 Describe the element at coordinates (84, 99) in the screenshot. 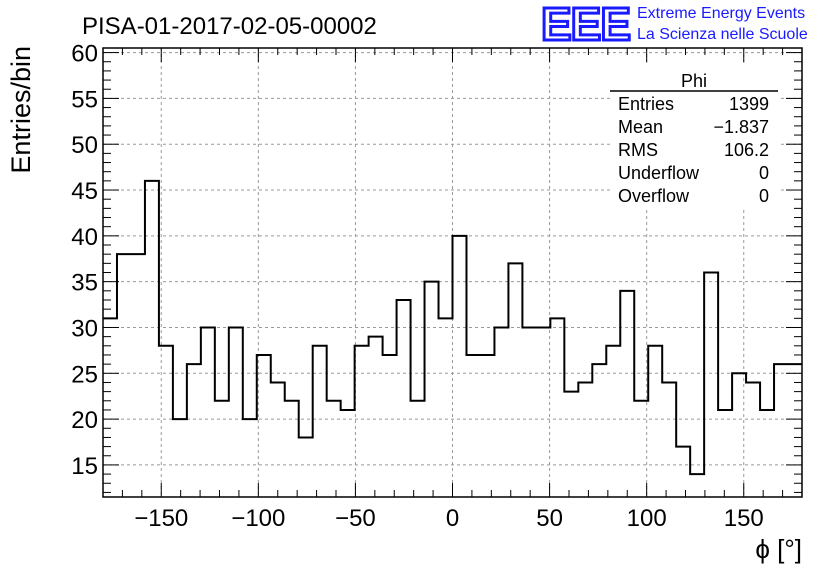

I see `y-tick-label: 55` at that location.